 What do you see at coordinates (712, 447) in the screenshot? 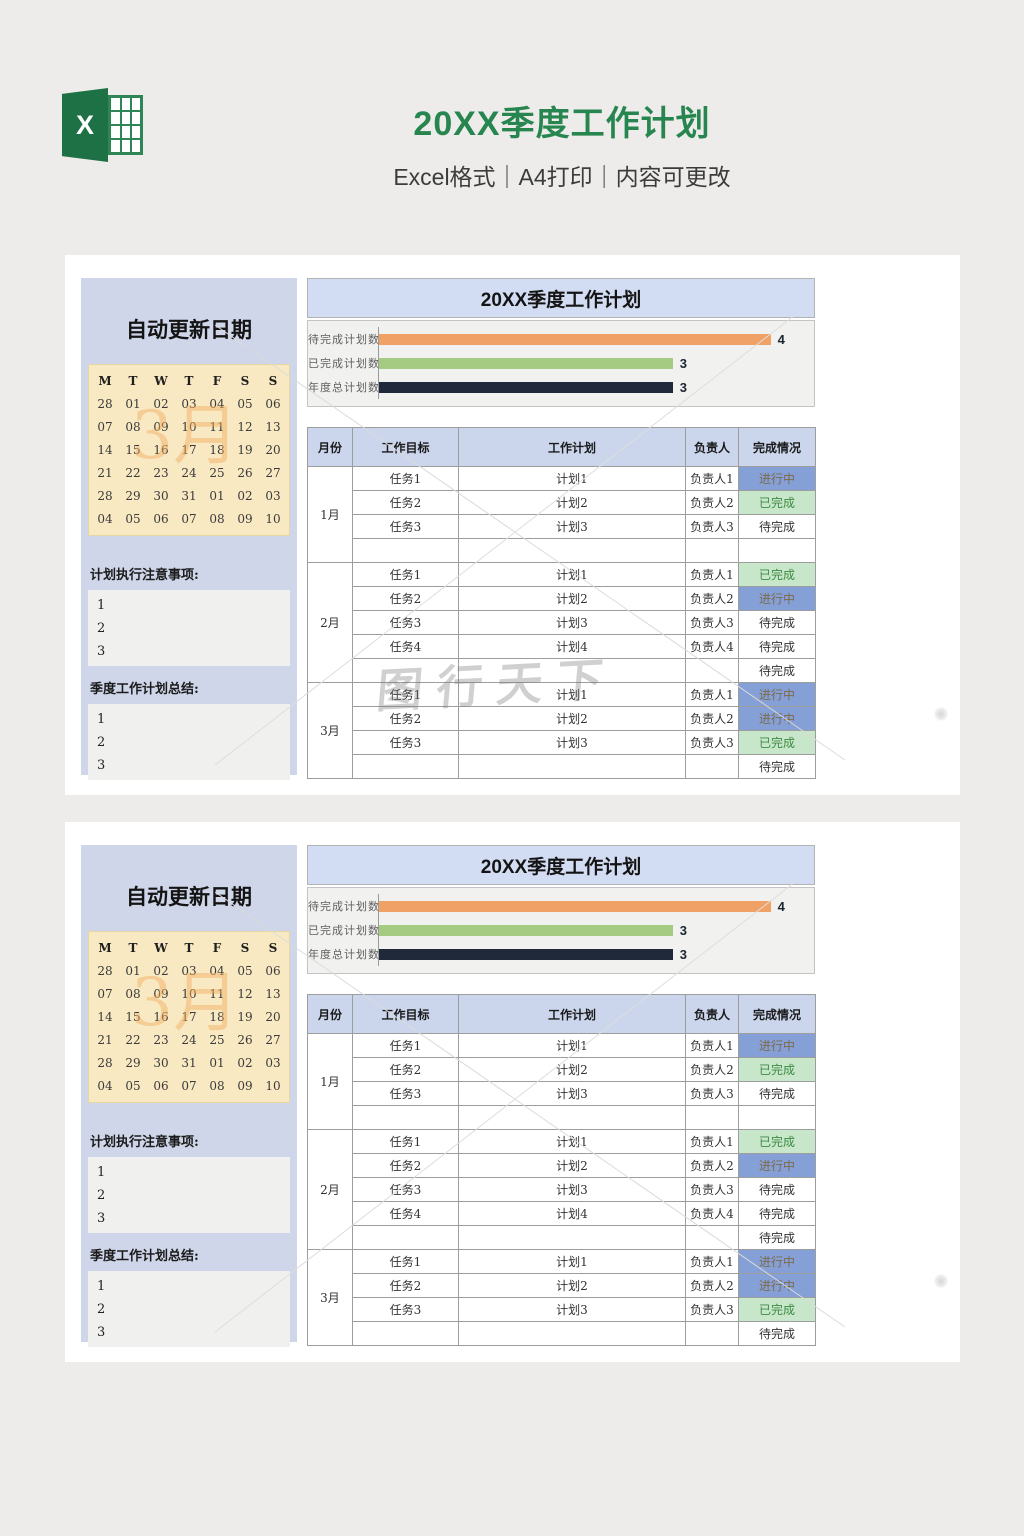
I see `column-header: 负责人` at bounding box center [712, 447].